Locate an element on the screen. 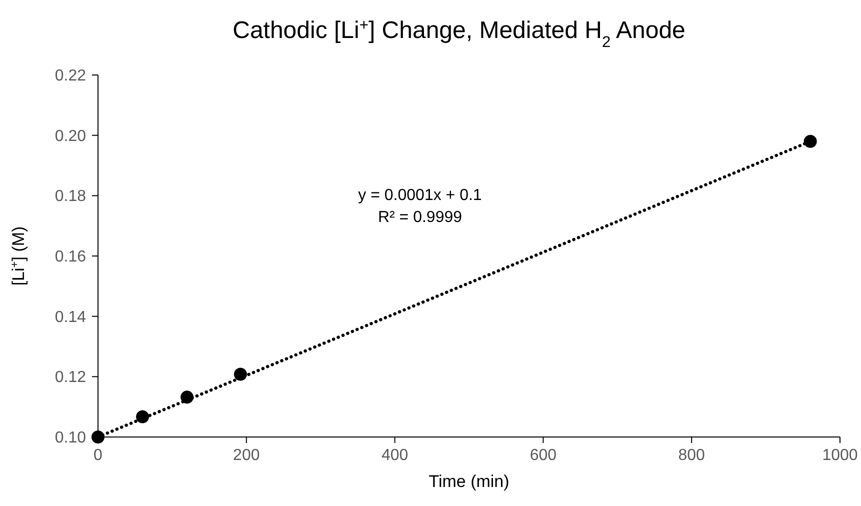  y-tick-label: 0.10 is located at coordinates (70, 438).